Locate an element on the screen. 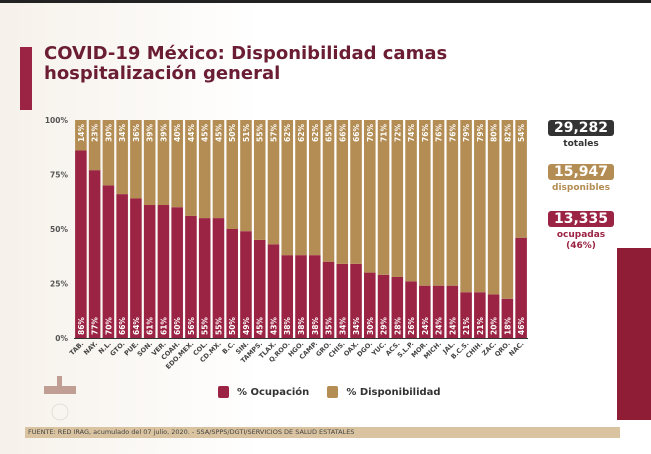  available-label: disponibles is located at coordinates (581, 188).